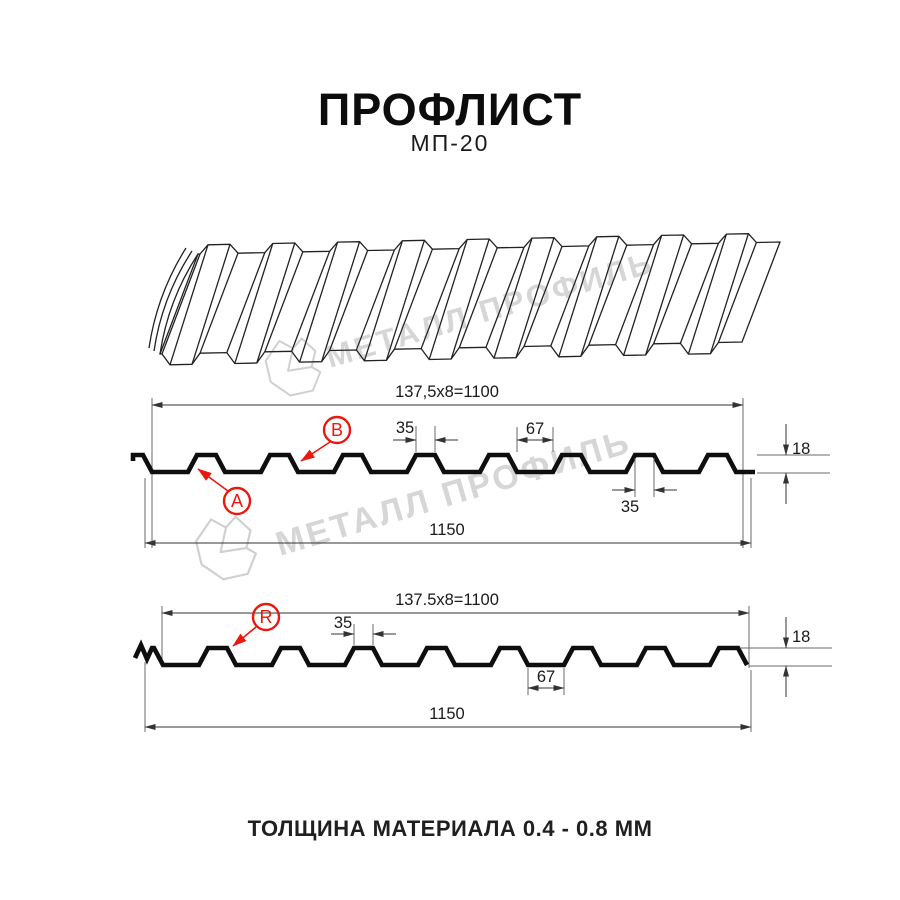 The image size is (900, 900). I want to click on side-b-label: B, so click(337, 430).